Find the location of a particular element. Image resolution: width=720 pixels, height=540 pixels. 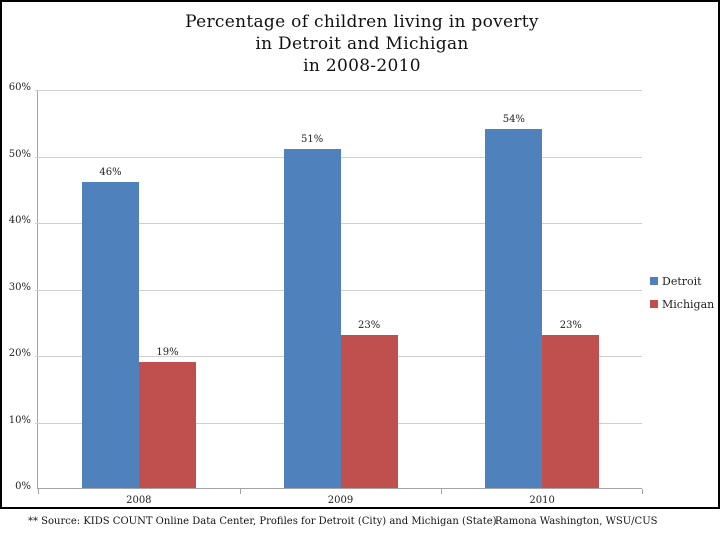

x-axis-label-2008: 2008 is located at coordinates (139, 500).